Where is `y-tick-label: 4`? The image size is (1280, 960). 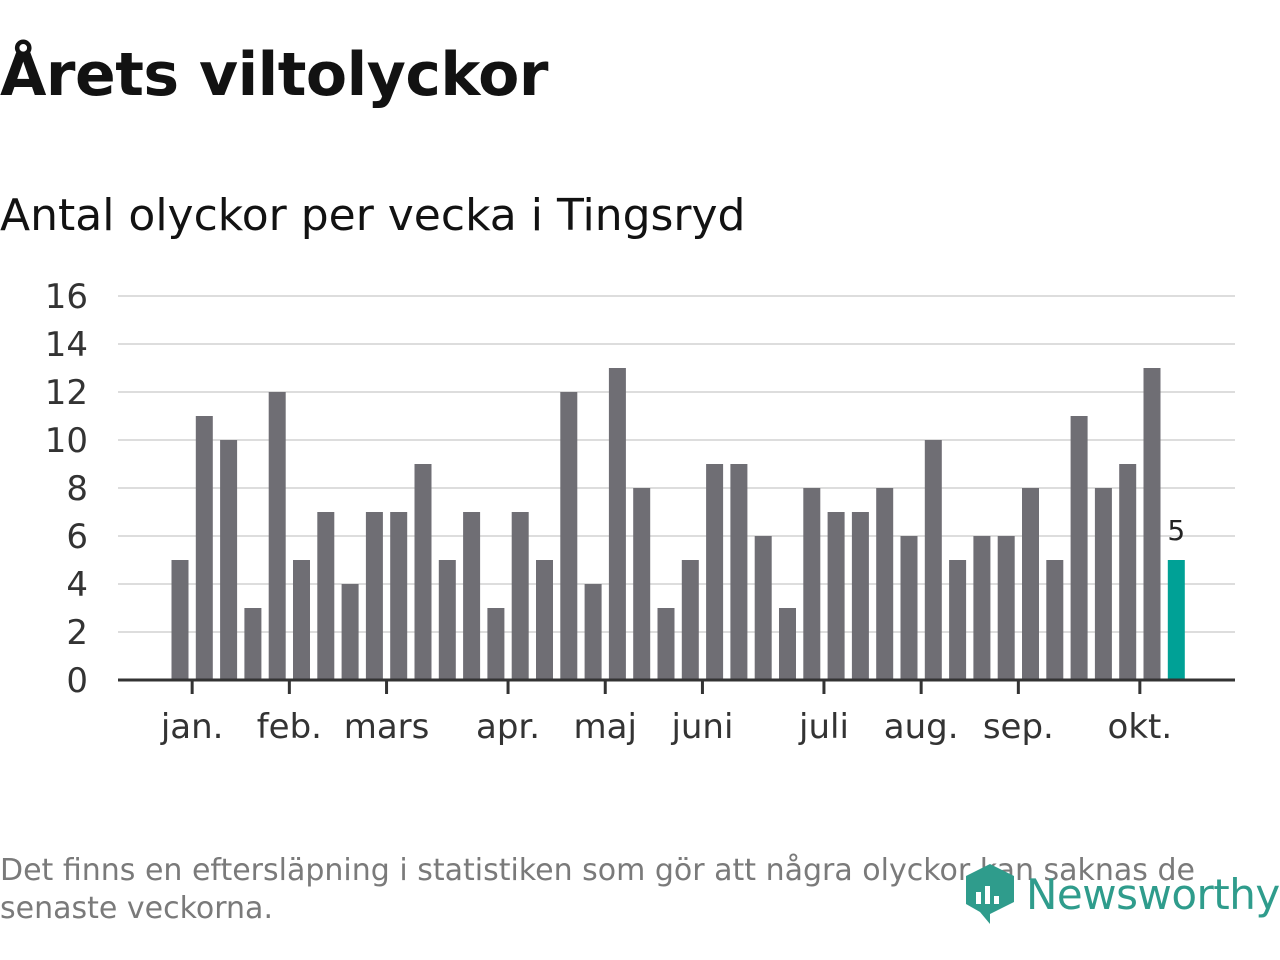 y-tick-label: 4 is located at coordinates (77, 585).